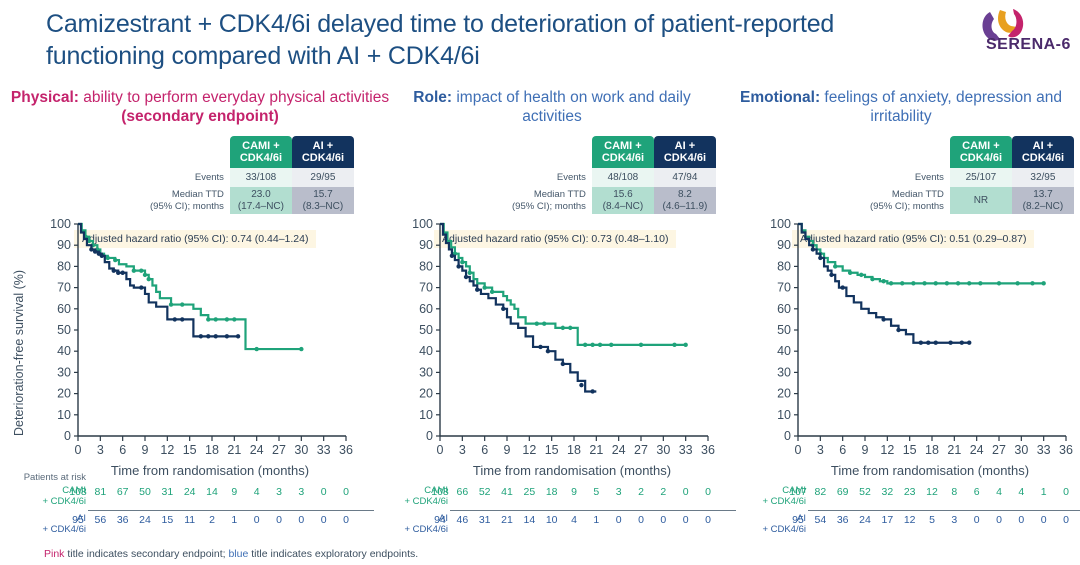 The height and width of the screenshot is (565, 1080). I want to click on km-curve-ai, so click(518, 307).